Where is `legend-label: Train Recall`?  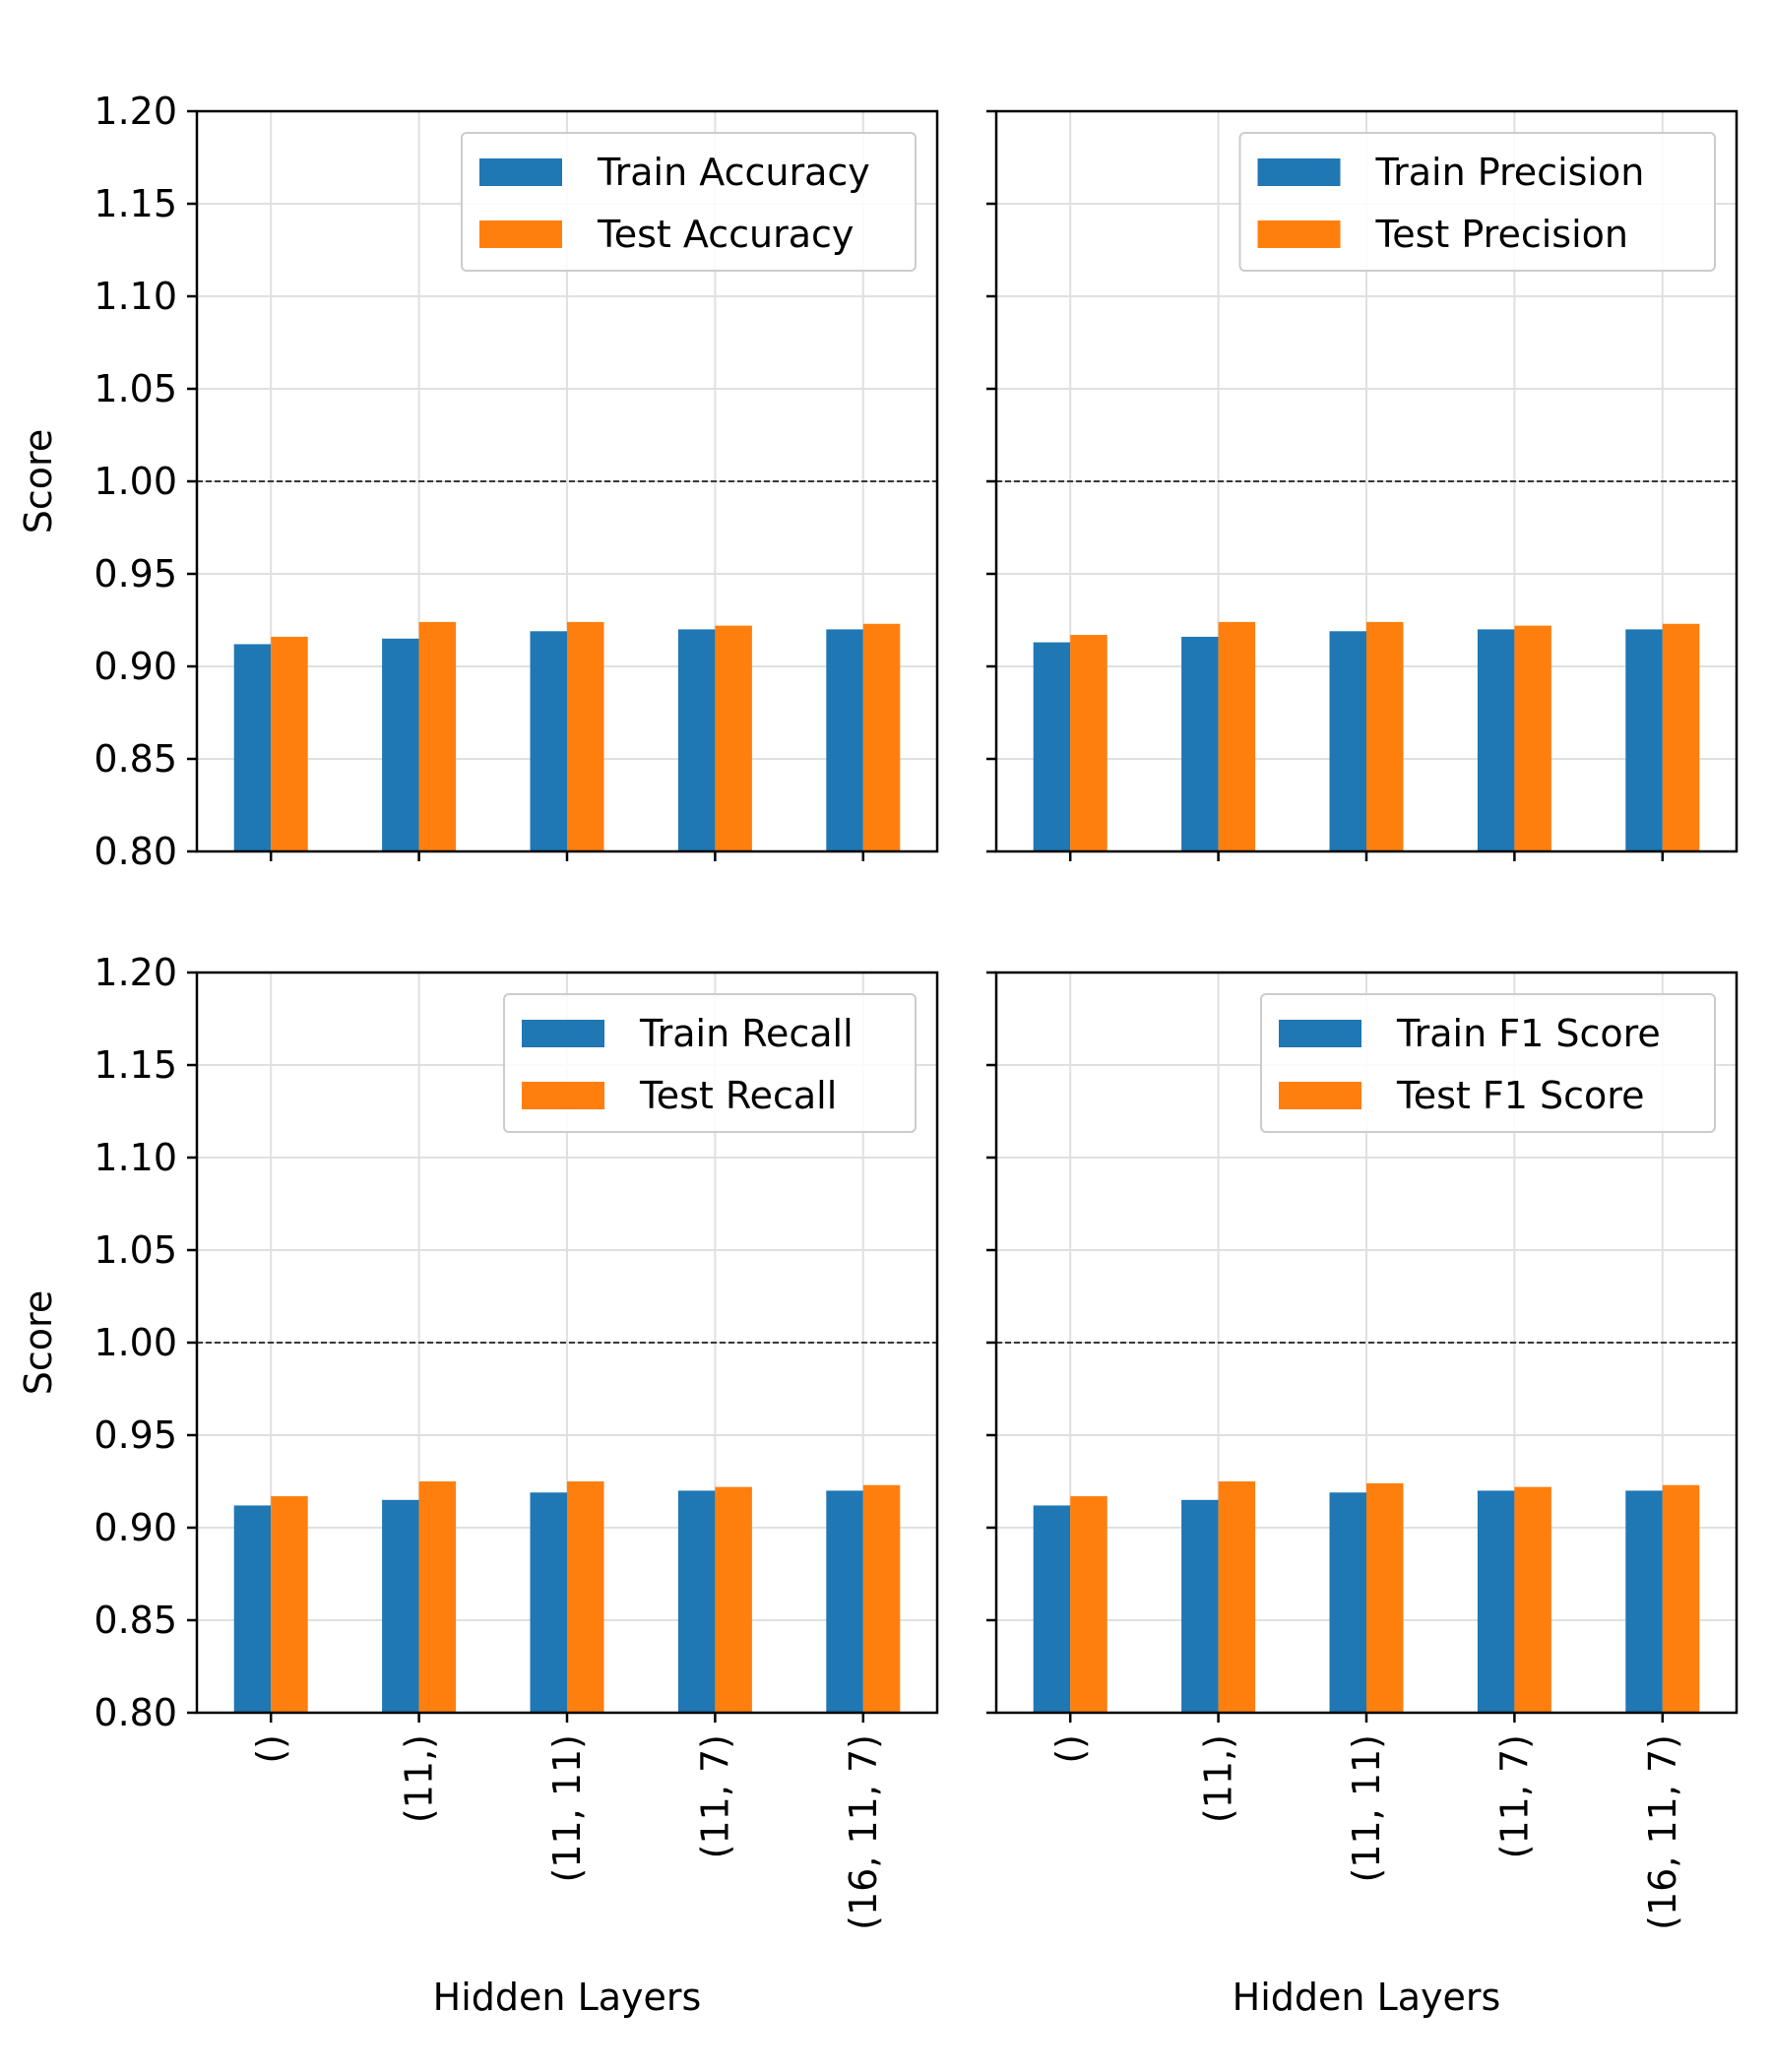
legend-label: Train Recall is located at coordinates (746, 1033).